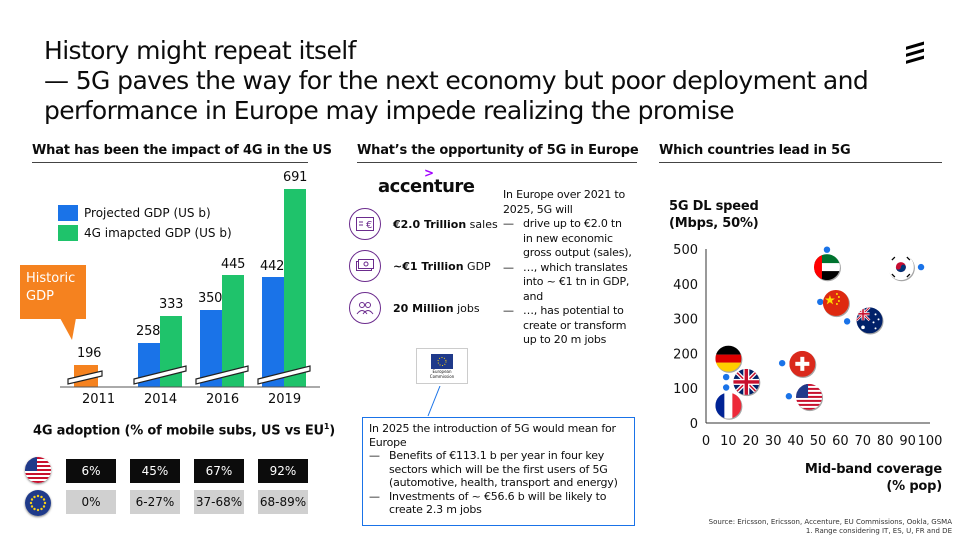 Image resolution: width=960 pixels, height=540 pixels. Describe the element at coordinates (187, 502) in the screenshot. I see `eu-adoption-row: 0% 6-27% 37-68% 68-89%` at that location.